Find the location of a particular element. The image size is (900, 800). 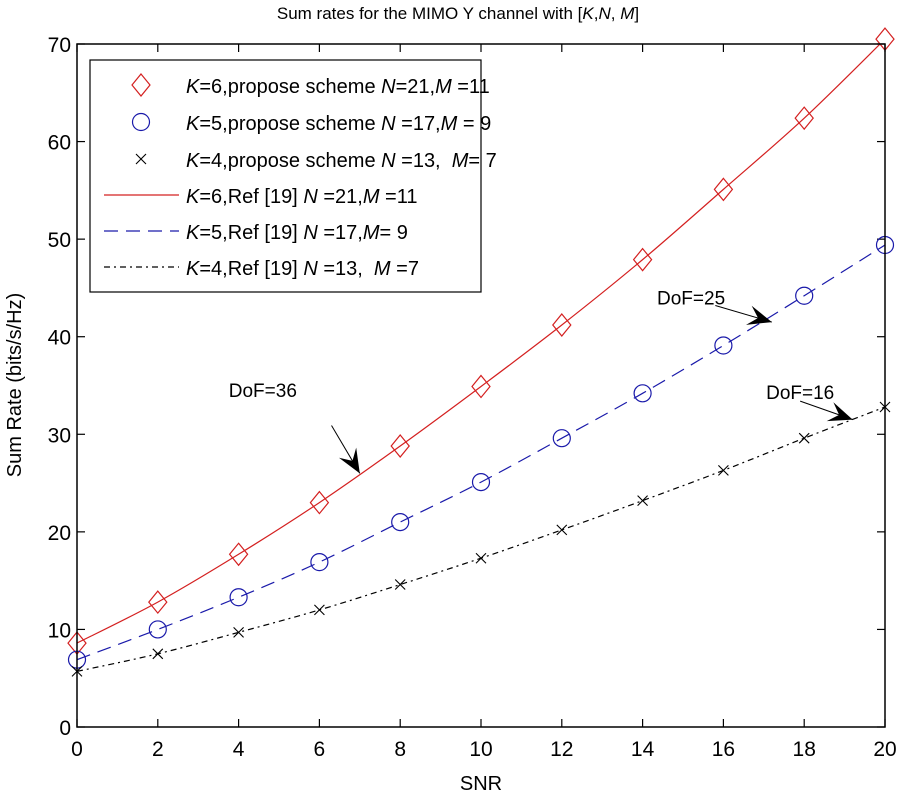

legend-entry-label: K=6,Ref [19] N =21,M =11 is located at coordinates (301, 197).